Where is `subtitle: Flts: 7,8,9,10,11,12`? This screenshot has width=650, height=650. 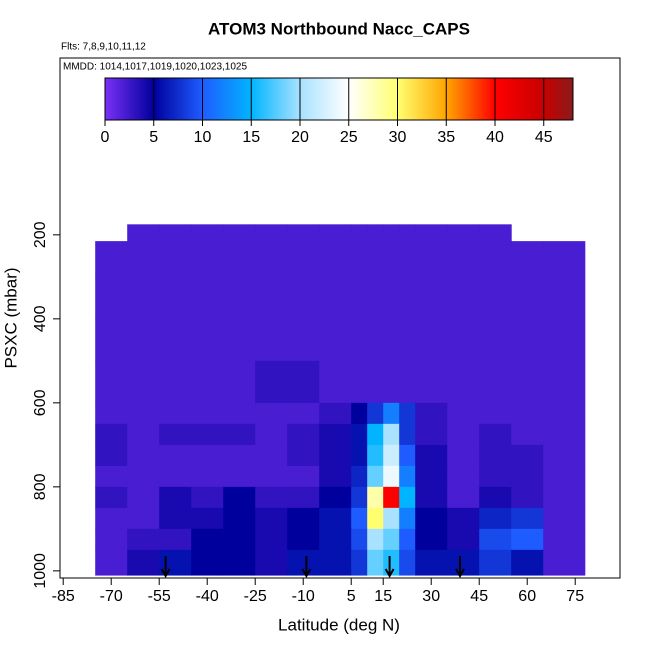 subtitle: Flts: 7,8,9,10,11,12 is located at coordinates (103, 47).